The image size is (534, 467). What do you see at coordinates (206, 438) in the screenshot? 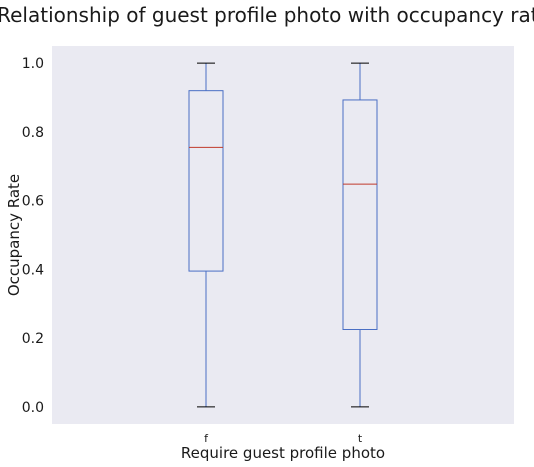
I see `x-tick-label: f` at bounding box center [206, 438].